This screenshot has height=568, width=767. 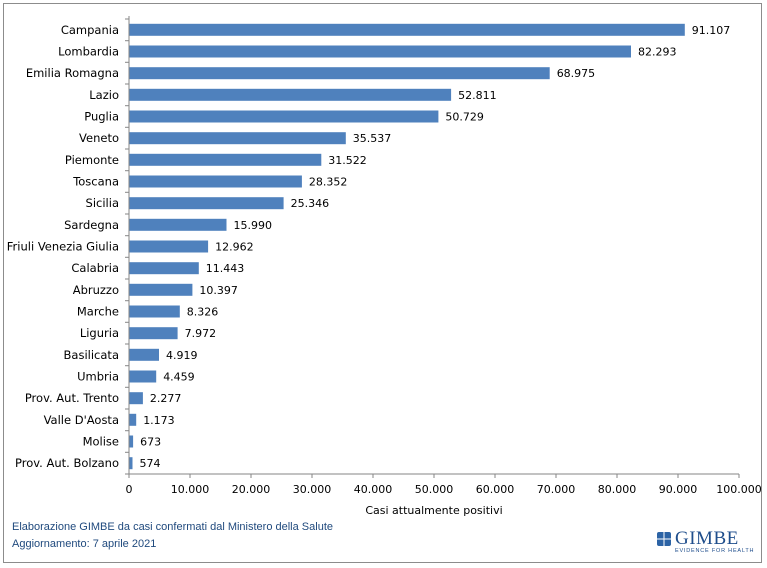 What do you see at coordinates (739, 489) in the screenshot?
I see `x-tick-label: 100.000` at bounding box center [739, 489].